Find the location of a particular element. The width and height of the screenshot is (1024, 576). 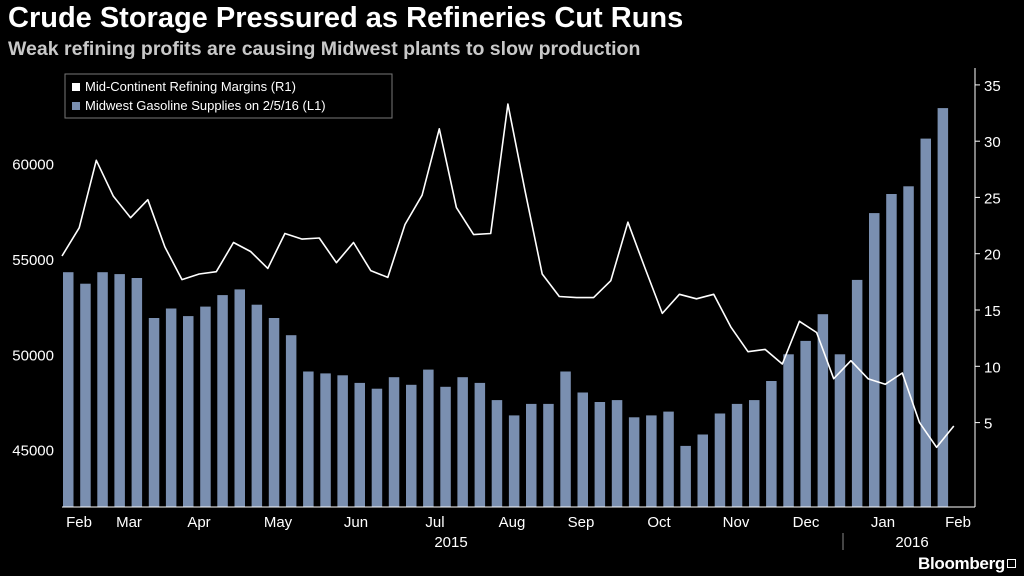

left-tick-label: 55000 is located at coordinates (33, 260).